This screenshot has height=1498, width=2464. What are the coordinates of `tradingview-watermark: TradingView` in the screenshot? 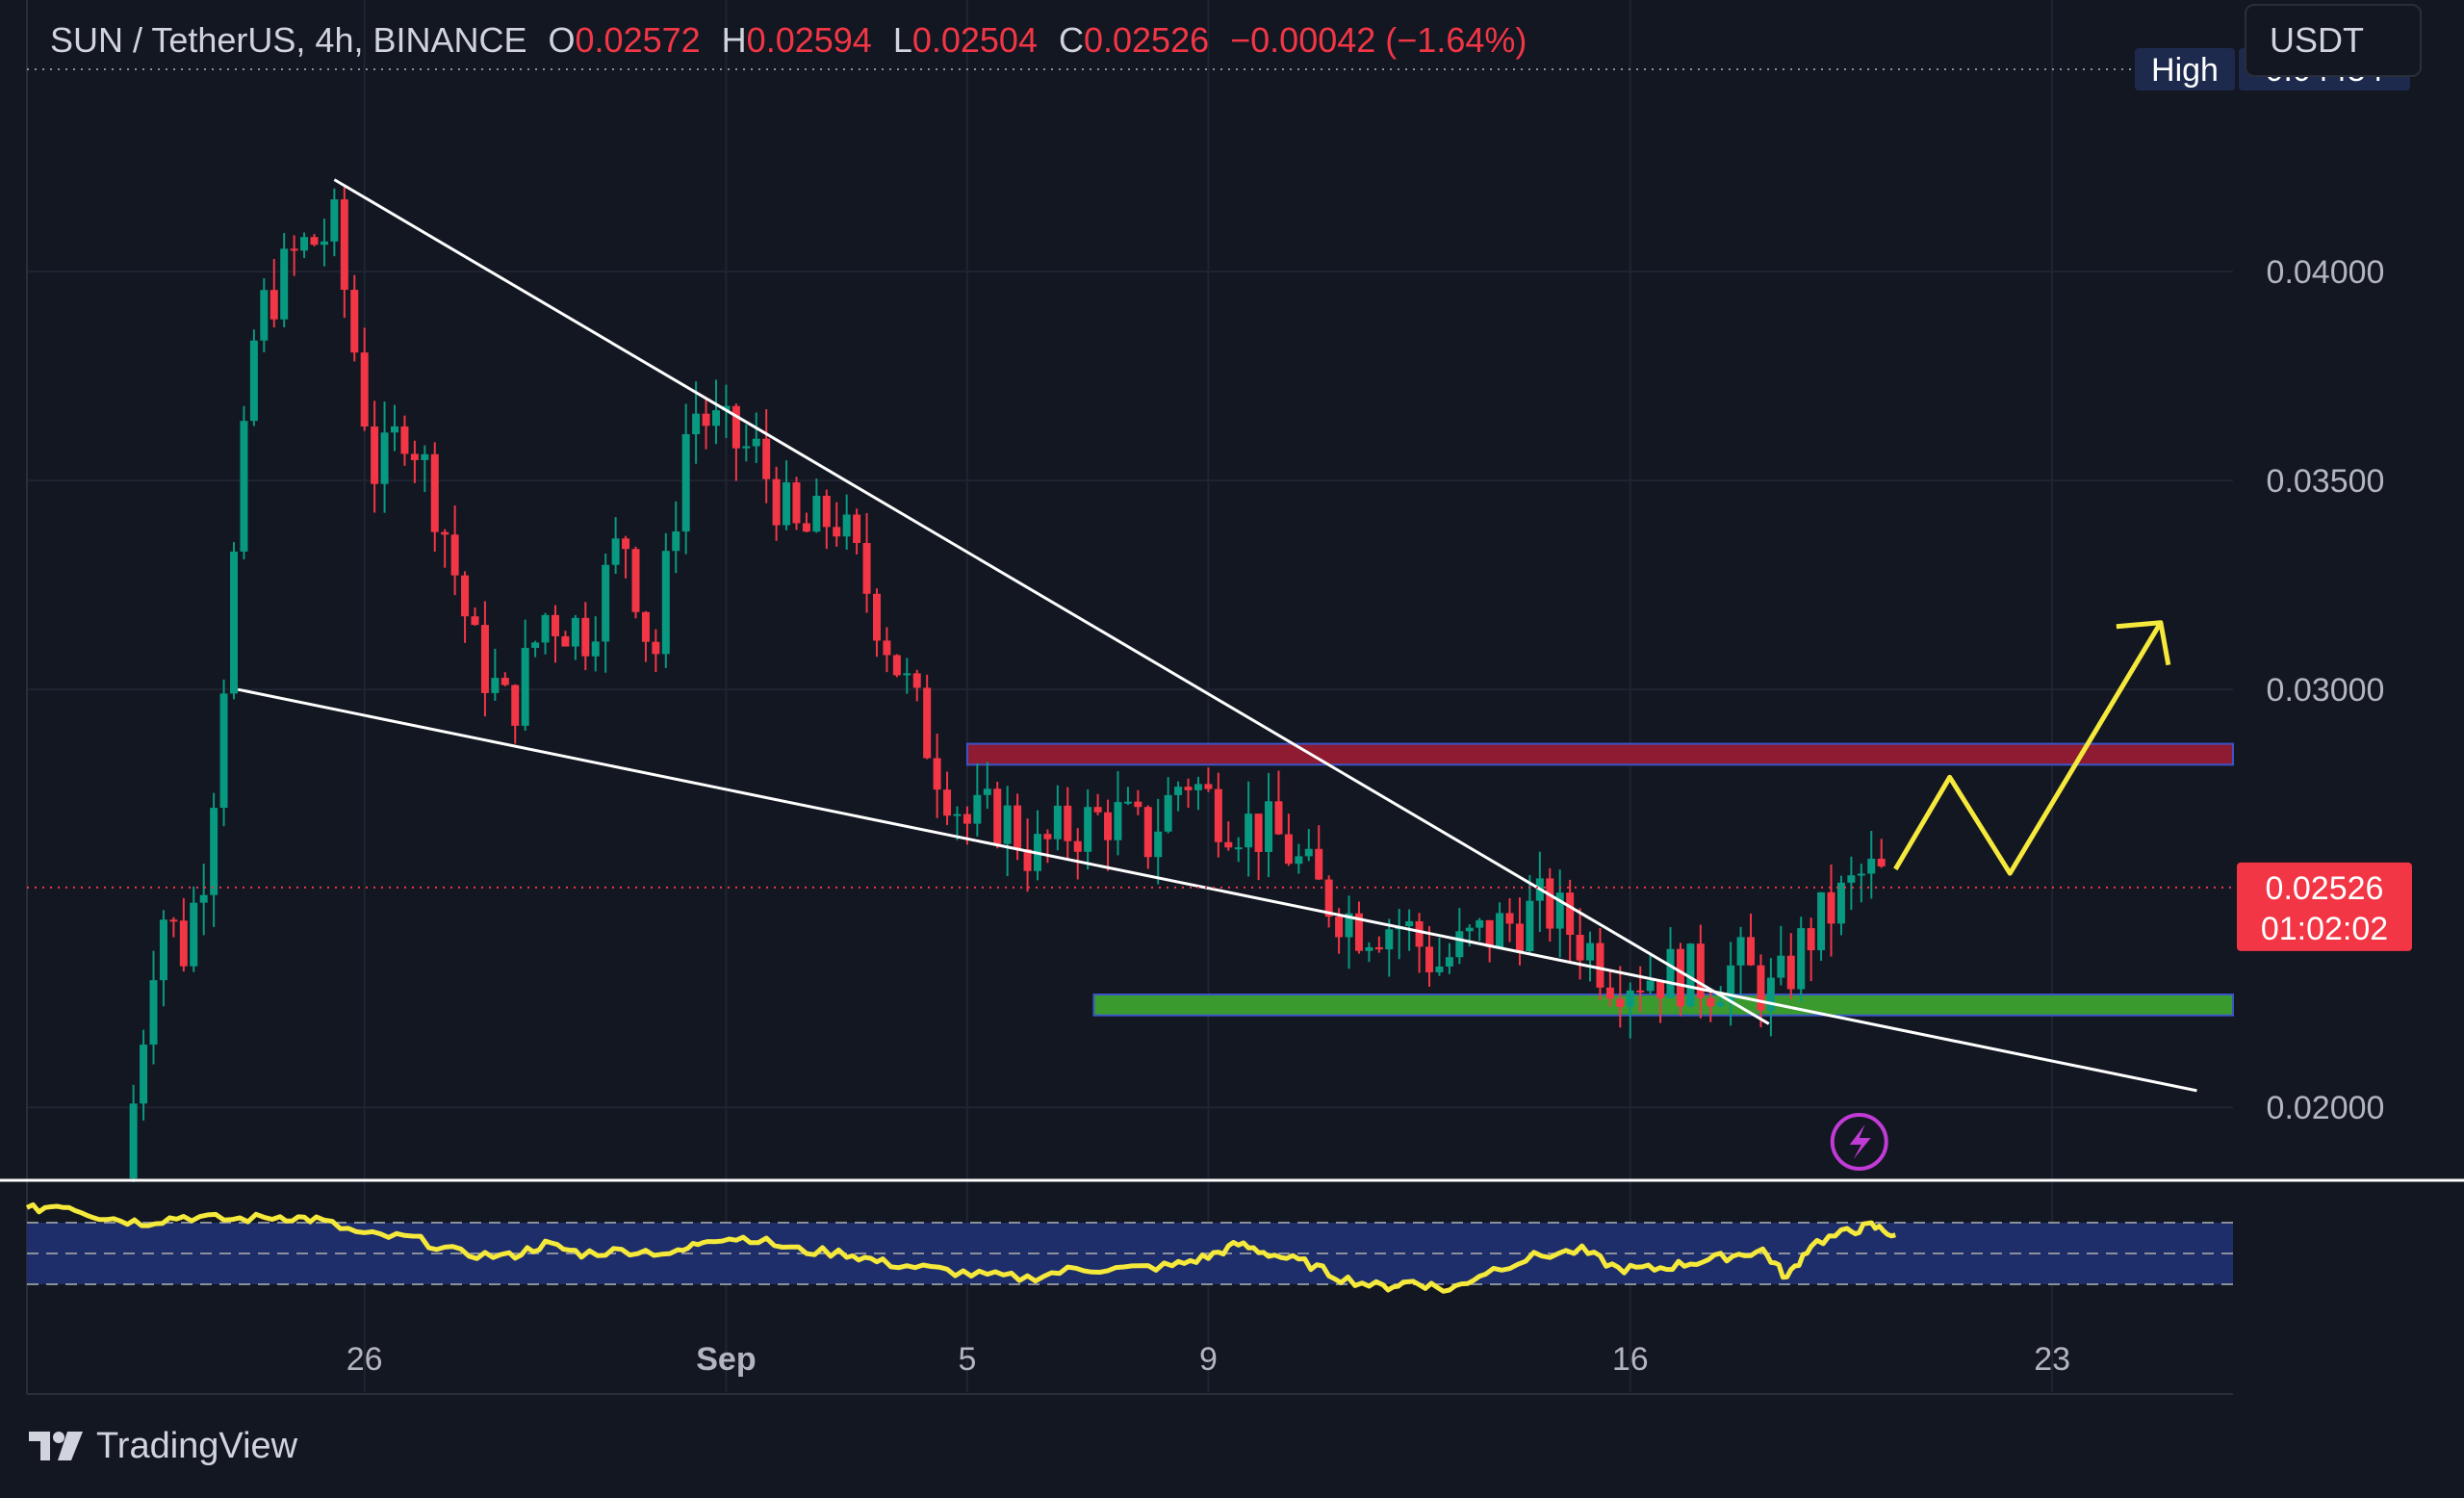 It's located at (163, 1446).